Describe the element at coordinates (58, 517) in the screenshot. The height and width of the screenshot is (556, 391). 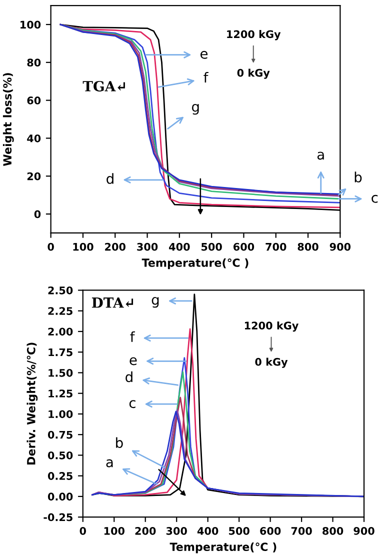
I see `y-tick-label: -0.25` at that location.